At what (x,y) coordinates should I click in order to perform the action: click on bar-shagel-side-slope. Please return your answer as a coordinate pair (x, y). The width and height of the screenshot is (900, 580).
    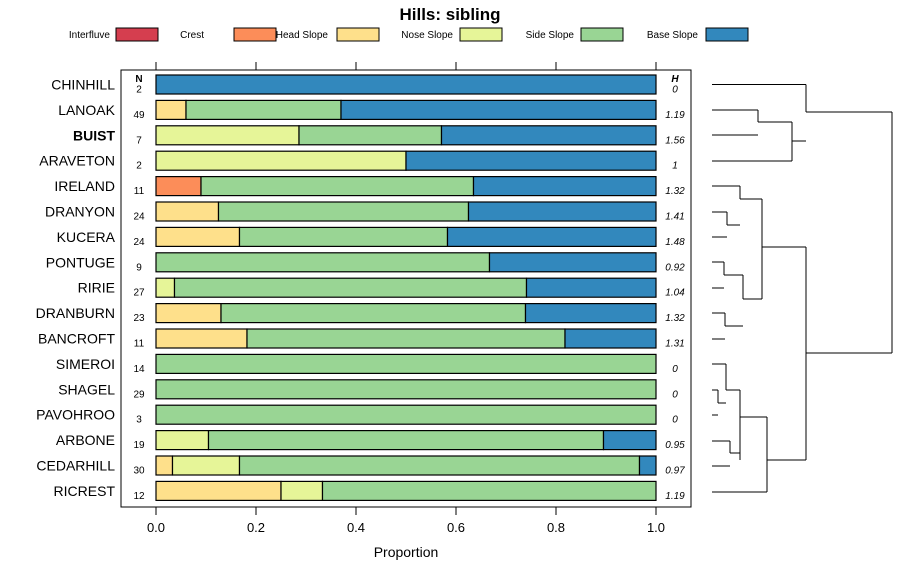
    Looking at the image, I should click on (406, 389).